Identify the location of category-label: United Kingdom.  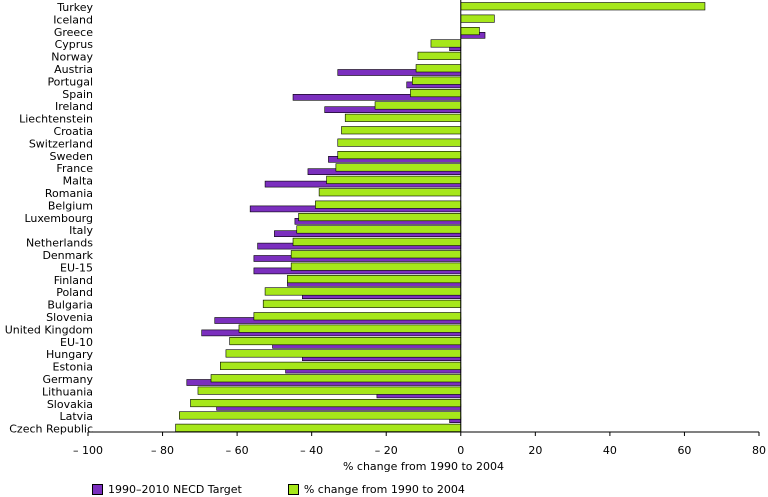
(49, 329).